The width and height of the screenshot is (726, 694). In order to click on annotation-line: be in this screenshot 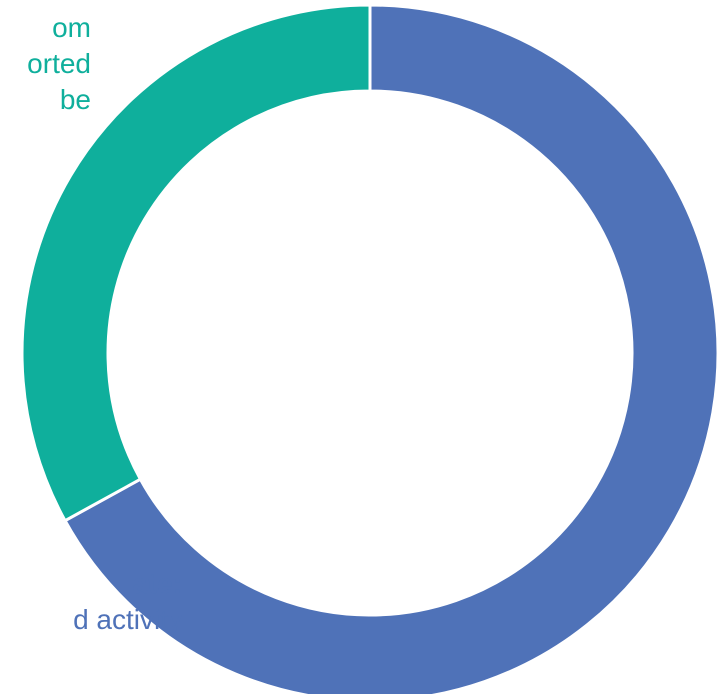, I will do `click(75, 99)`.